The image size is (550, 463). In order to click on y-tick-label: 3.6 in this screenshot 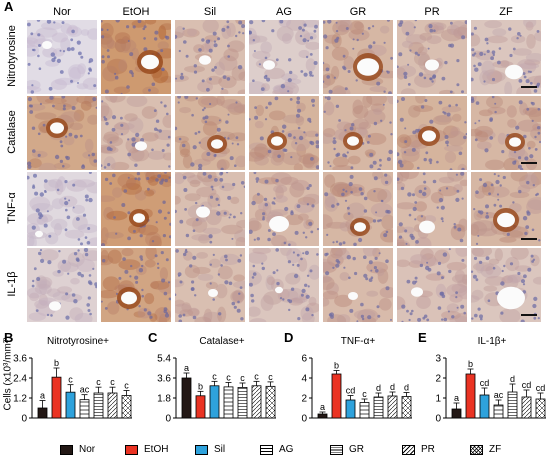, I will do `click(164, 379)`.